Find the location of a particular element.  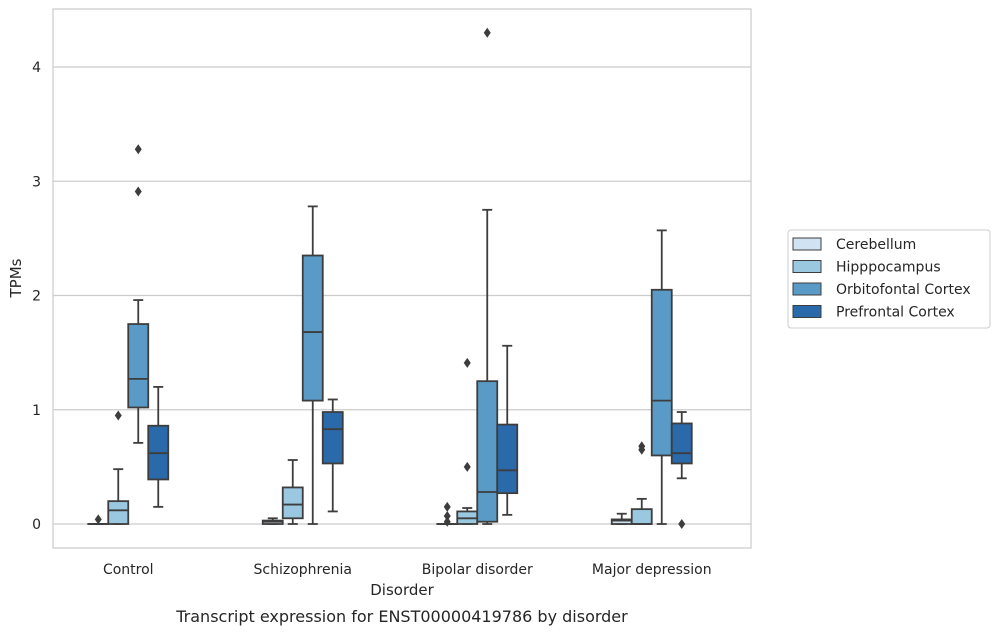

x-tick-label: Control is located at coordinates (128, 570).